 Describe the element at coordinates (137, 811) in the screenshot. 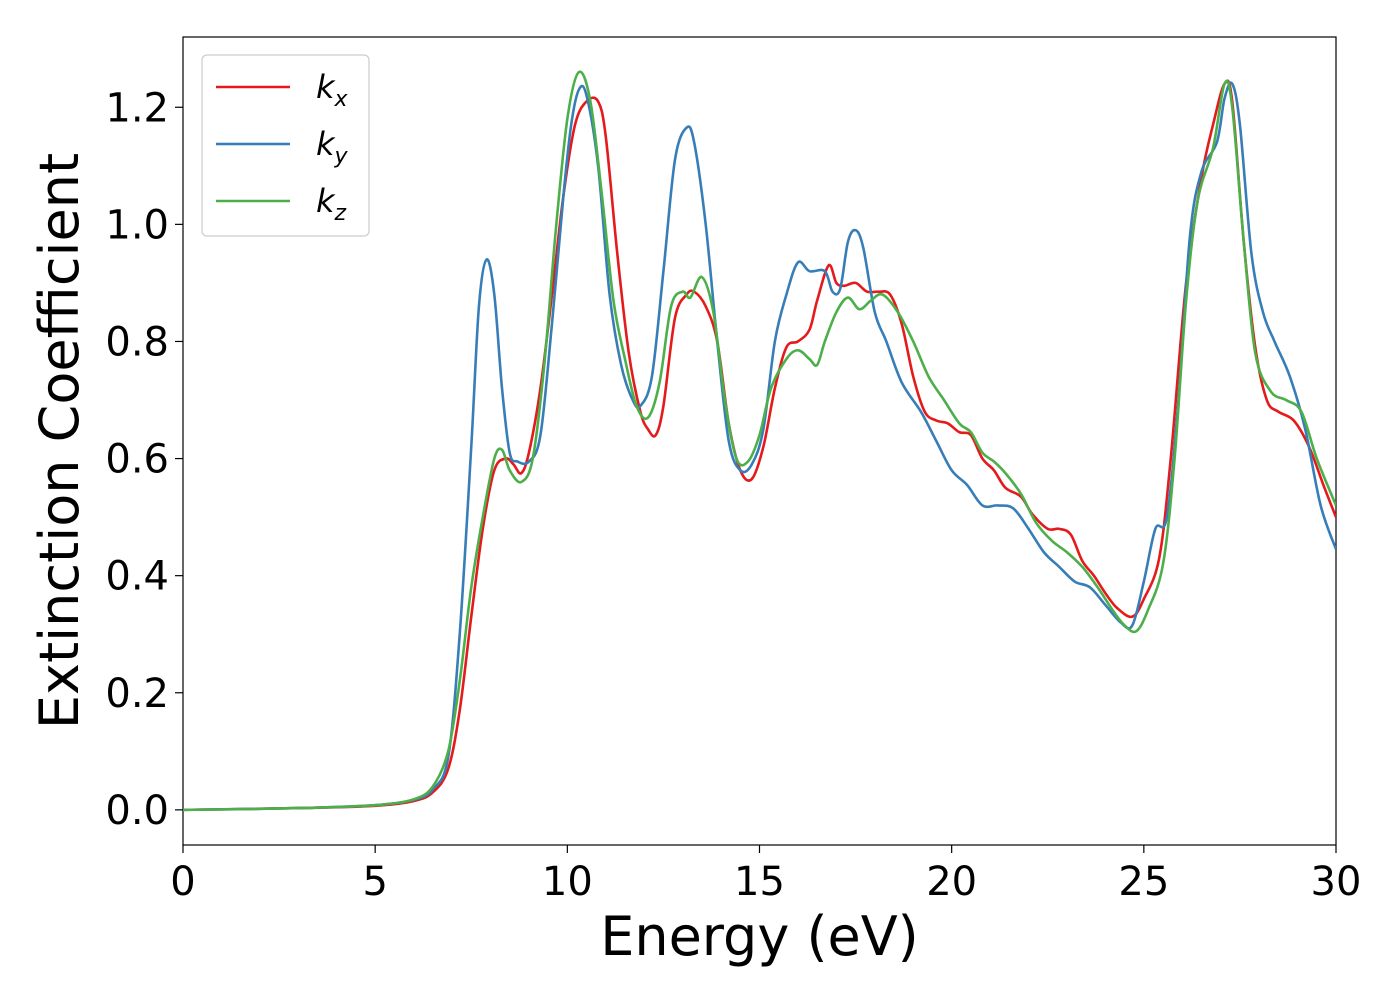

I see `y-tick-label: 0.0` at that location.